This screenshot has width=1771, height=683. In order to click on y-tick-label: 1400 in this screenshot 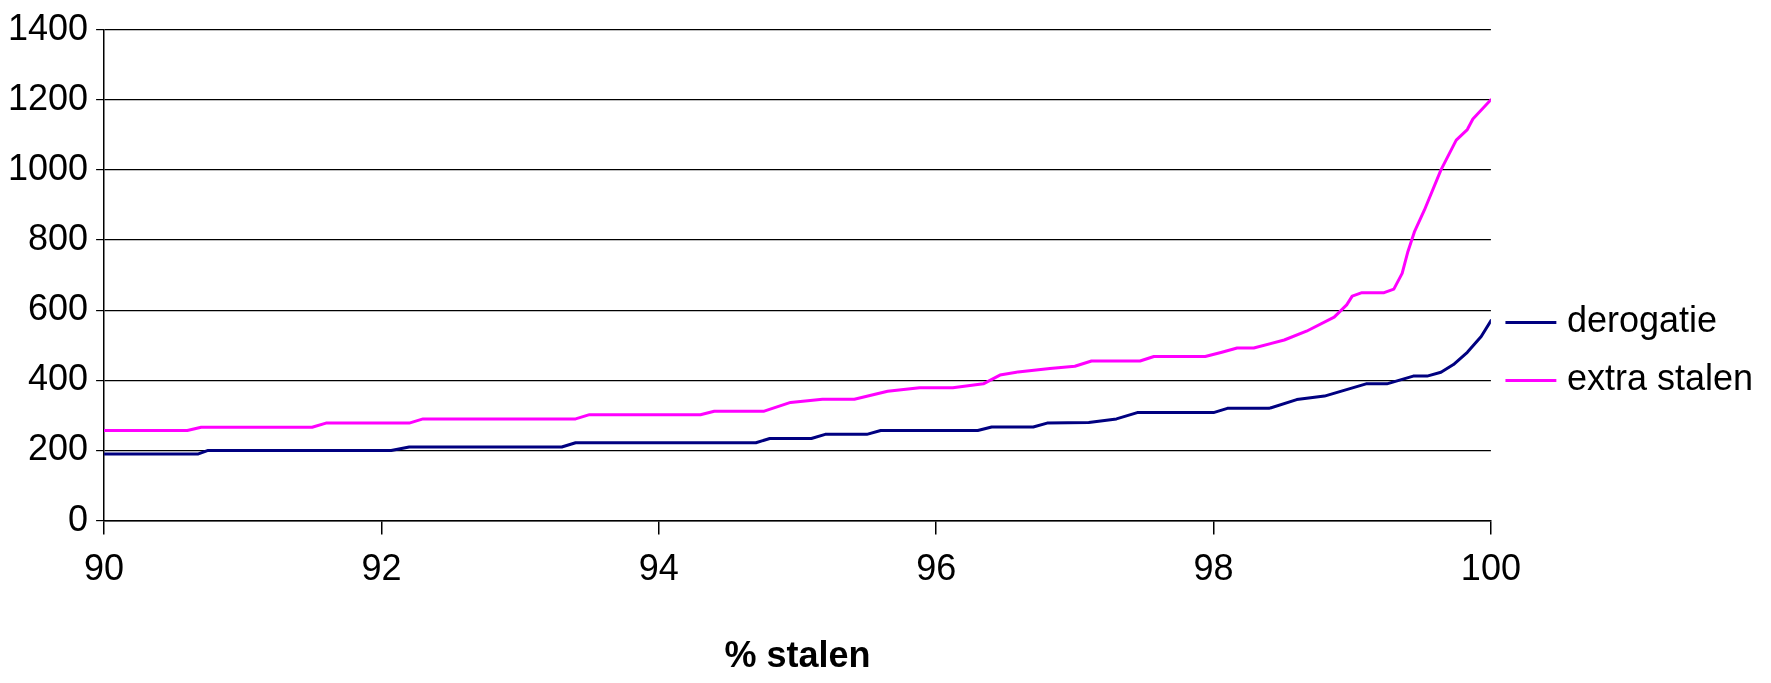, I will do `click(48, 27)`.